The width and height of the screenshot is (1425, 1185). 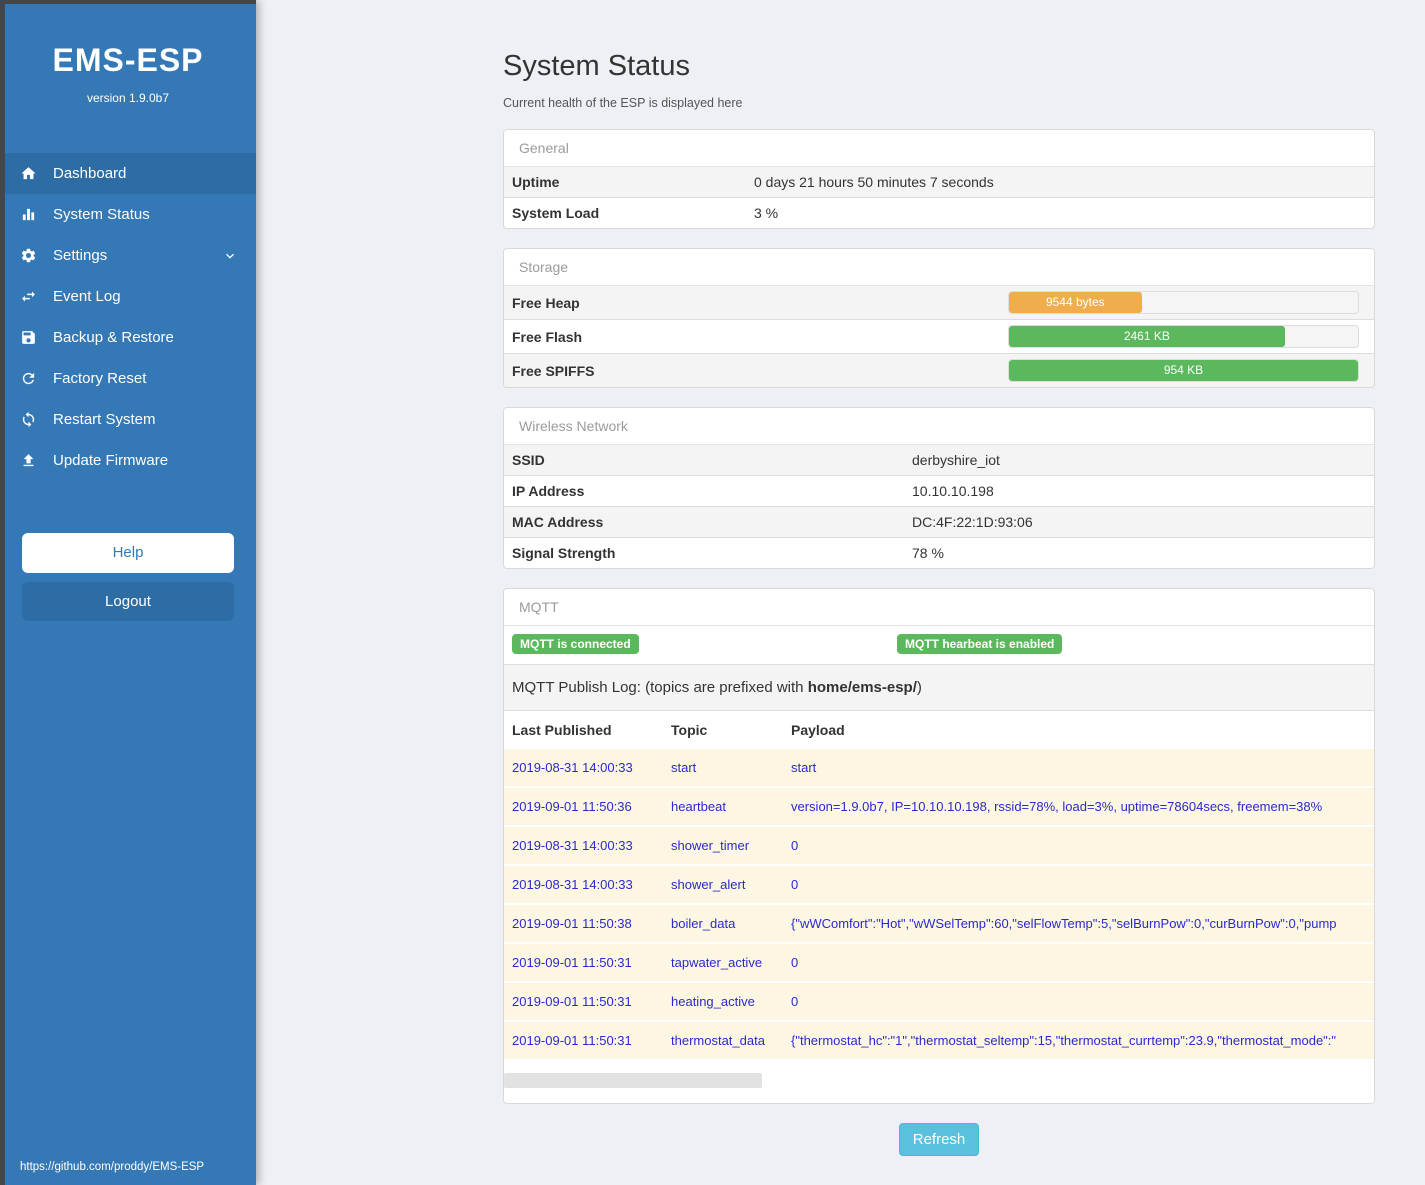 I want to click on mqtt-heartbeat-badge: MQTT hearbeat is enabled, so click(x=980, y=644).